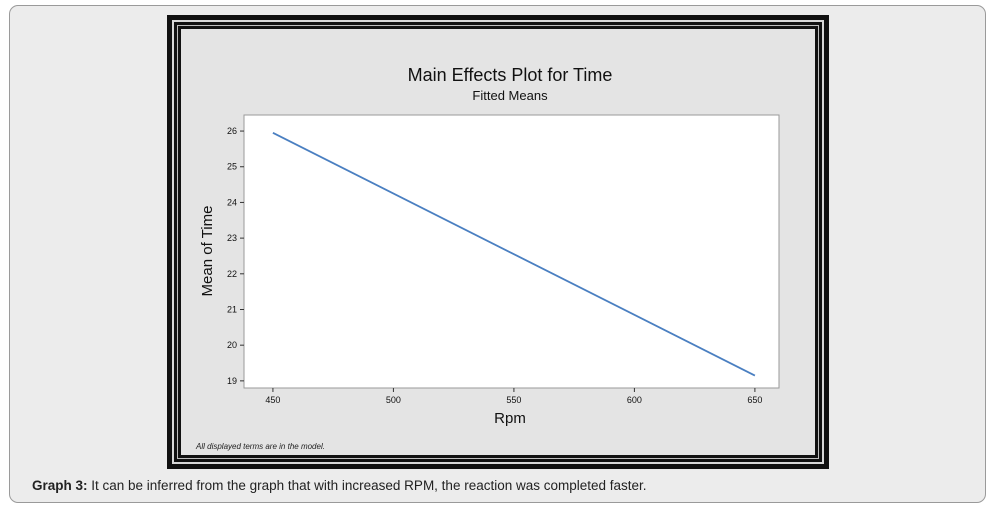 Image resolution: width=997 pixels, height=511 pixels. Describe the element at coordinates (260, 446) in the screenshot. I see `footnote: All displayed terms are in the model.` at that location.